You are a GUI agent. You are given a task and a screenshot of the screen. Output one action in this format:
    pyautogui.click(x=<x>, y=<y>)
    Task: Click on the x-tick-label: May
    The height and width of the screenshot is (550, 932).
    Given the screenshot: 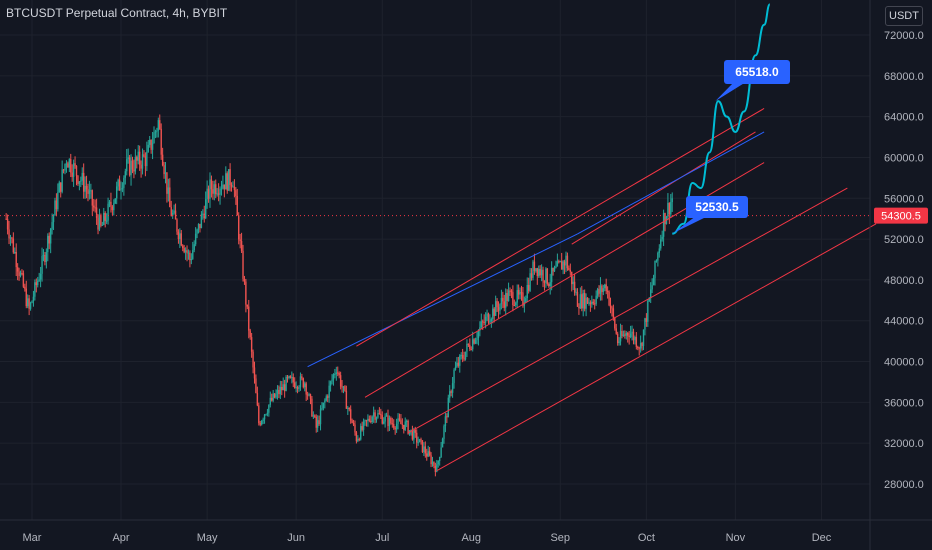 What is the action you would take?
    pyautogui.click(x=207, y=538)
    